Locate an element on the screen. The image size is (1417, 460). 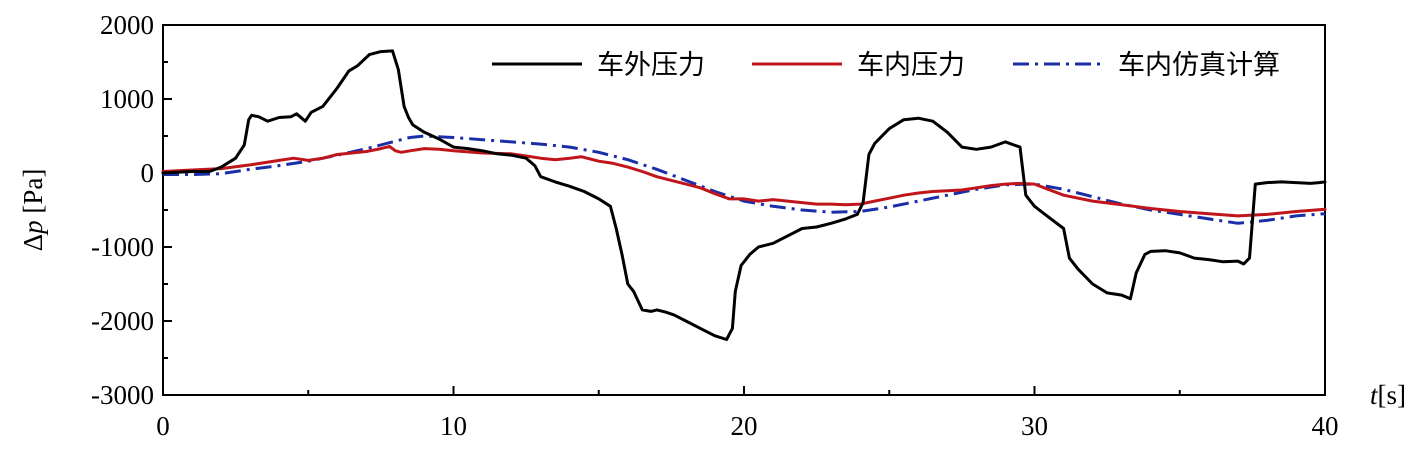
x-axis-label: t[s] is located at coordinates (1388, 395).